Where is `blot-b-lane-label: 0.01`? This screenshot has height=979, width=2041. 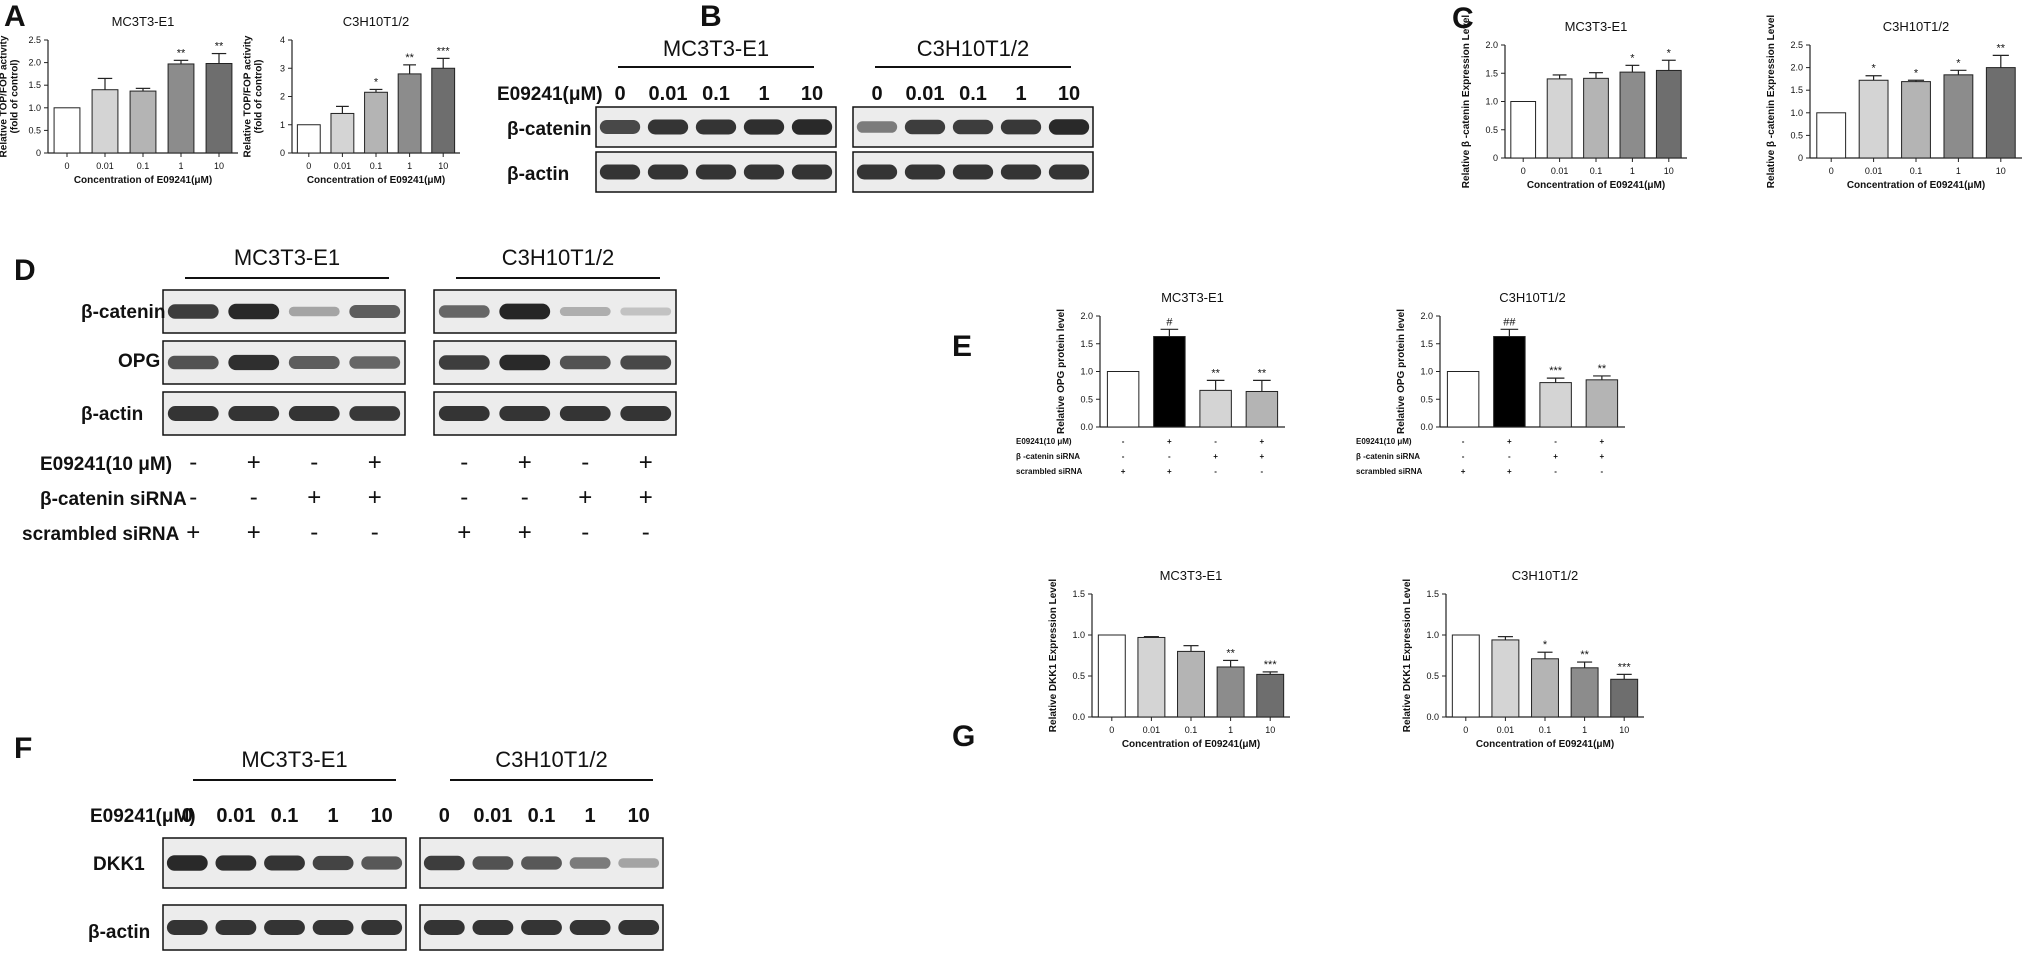
blot-b-lane-label: 0.01 is located at coordinates (668, 94).